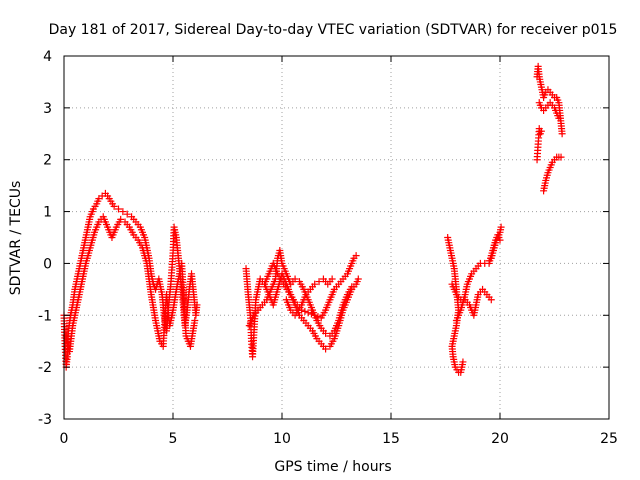 The width and height of the screenshot is (640, 480). I want to click on x-tick-label: 10, so click(282, 439).